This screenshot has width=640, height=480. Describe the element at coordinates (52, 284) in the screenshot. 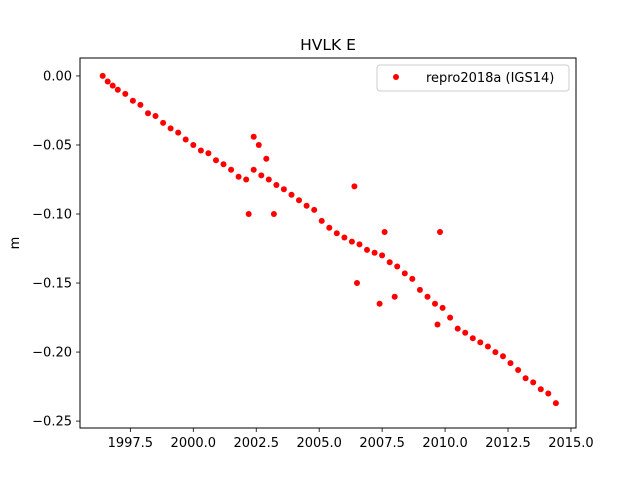

I see `y-tick-label: −0.15` at that location.